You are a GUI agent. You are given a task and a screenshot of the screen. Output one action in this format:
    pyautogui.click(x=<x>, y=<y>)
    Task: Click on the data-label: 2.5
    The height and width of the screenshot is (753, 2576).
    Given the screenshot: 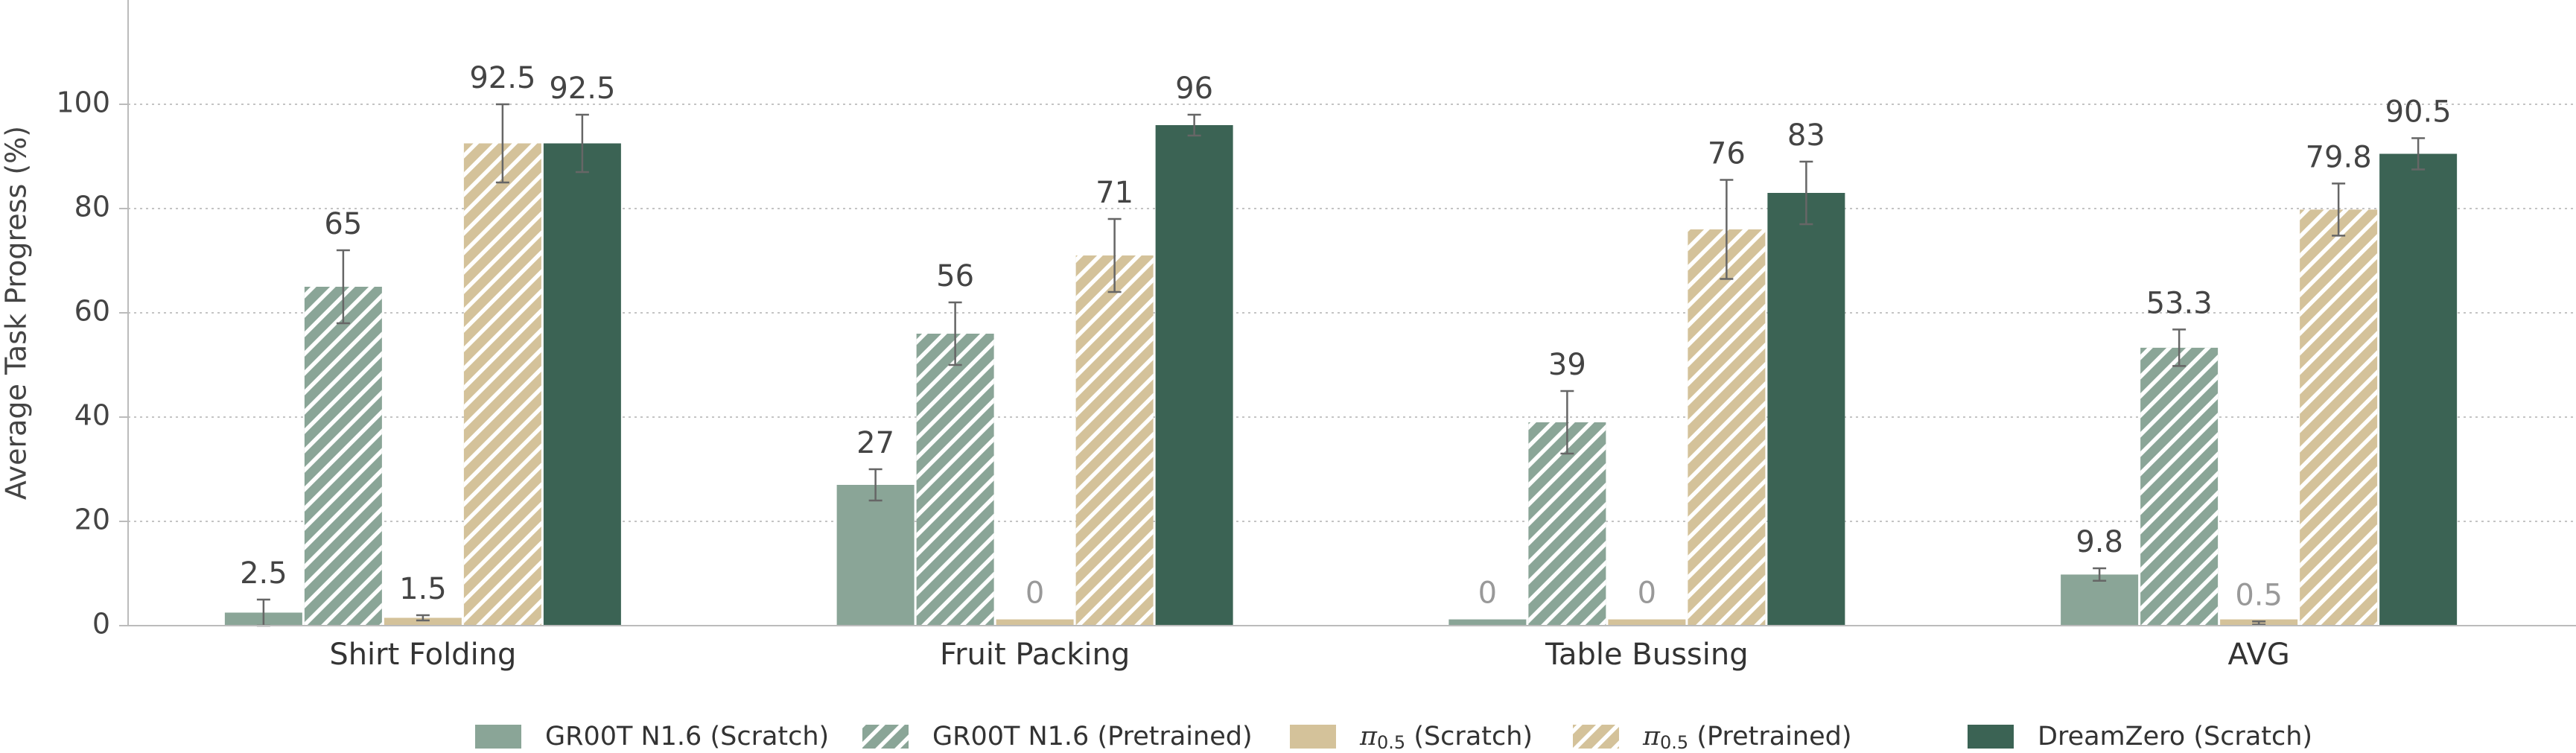 What is the action you would take?
    pyautogui.click(x=263, y=573)
    